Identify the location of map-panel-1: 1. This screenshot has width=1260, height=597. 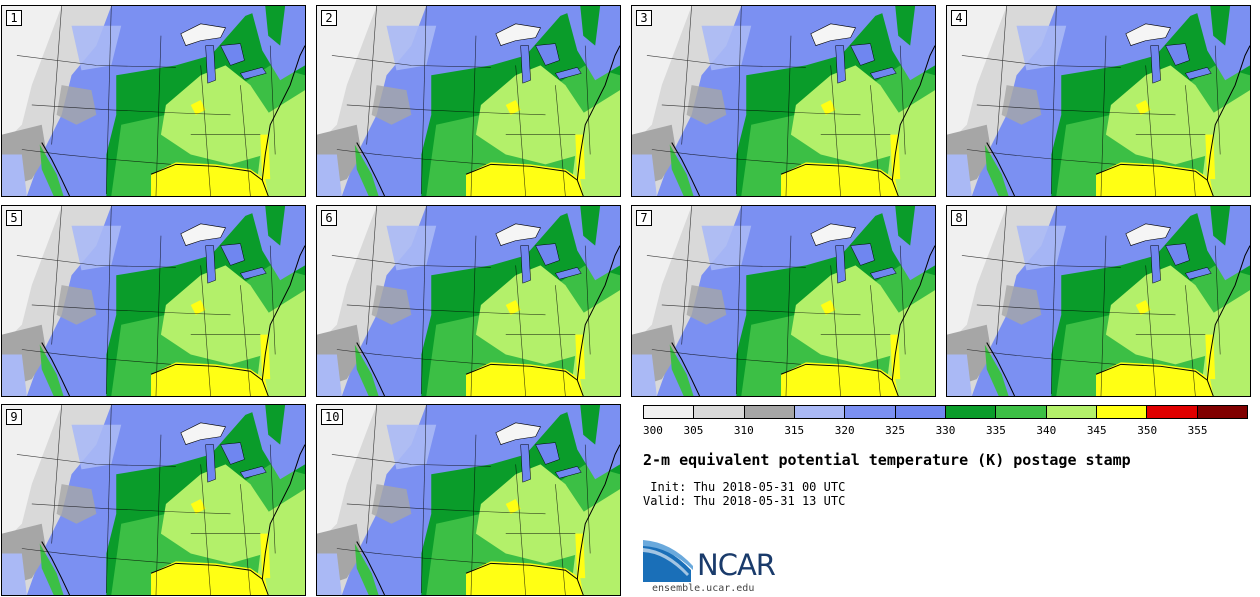
(153, 101).